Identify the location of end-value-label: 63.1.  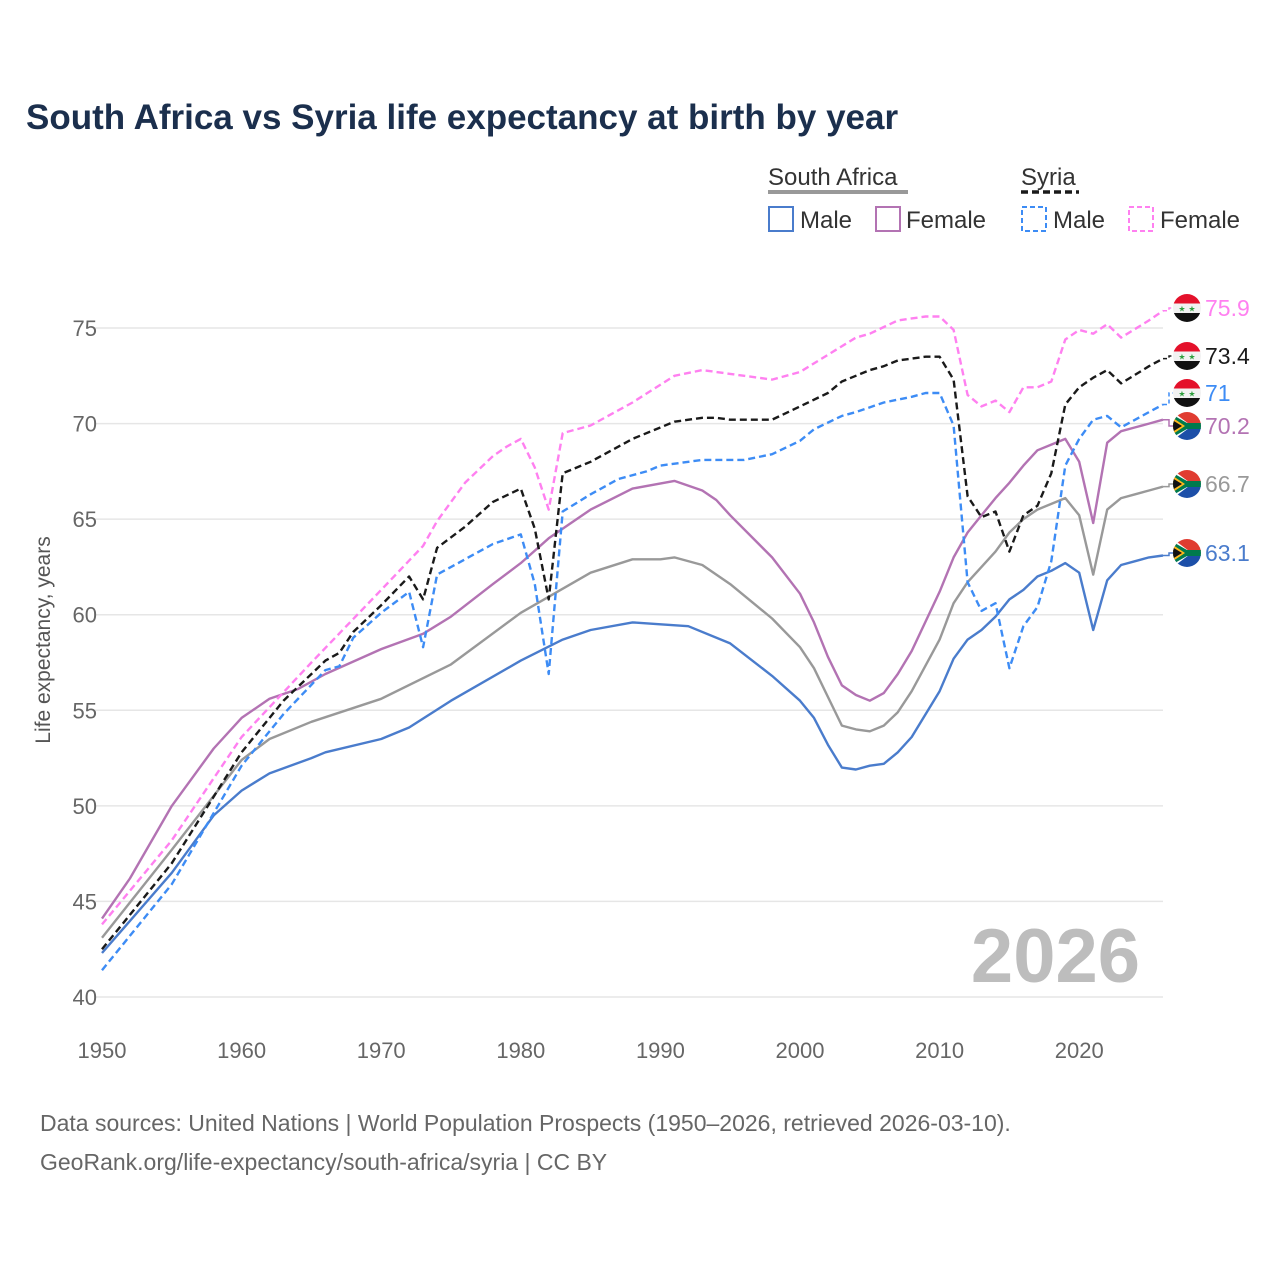
(1227, 553).